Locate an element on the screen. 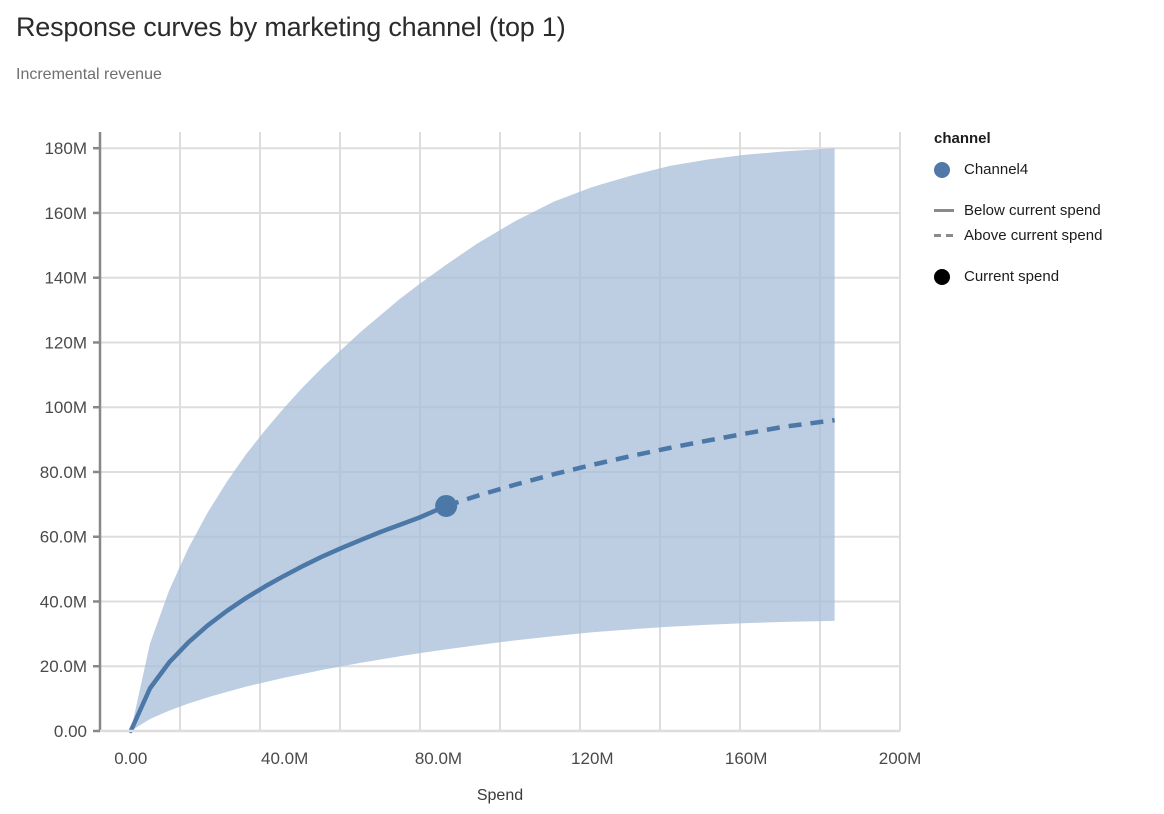 This screenshot has width=1164, height=814. svg-text: 180M is located at coordinates (65, 148).